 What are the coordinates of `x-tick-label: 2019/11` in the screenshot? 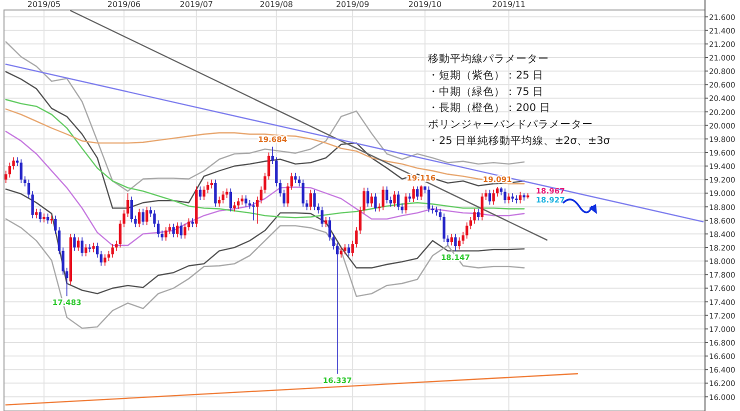 It's located at (509, 4).